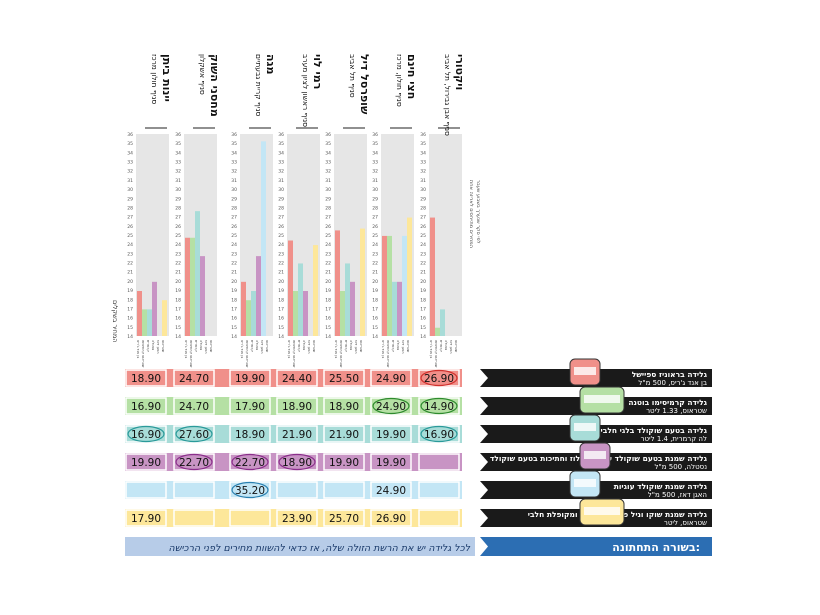 This screenshot has height=615, width=820. Describe the element at coordinates (447, 95) in the screenshot. I see `store-branch-0: סניף אבן גבירול, תל אביב` at that location.